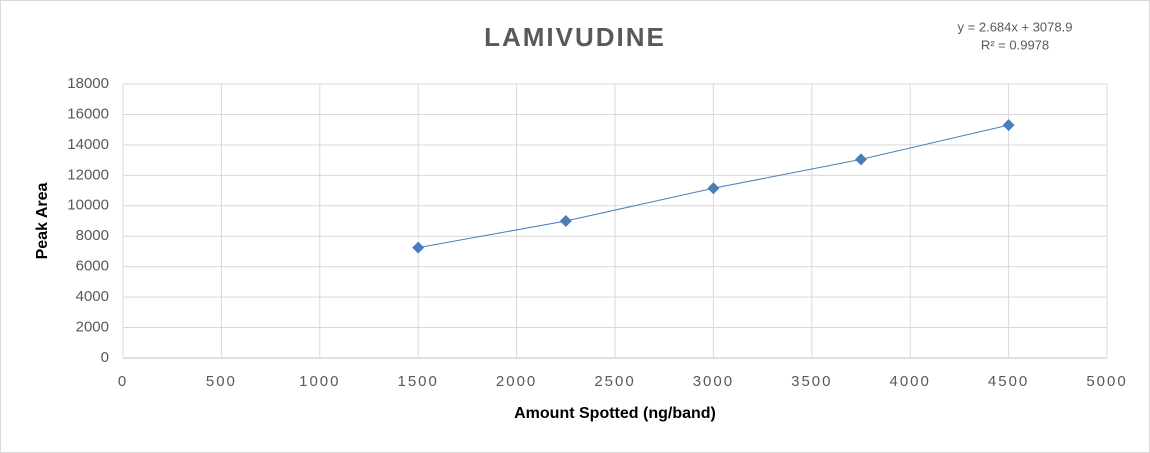 Image resolution: width=1150 pixels, height=453 pixels. What do you see at coordinates (516, 381) in the screenshot?
I see `x-tick-label: 2000` at bounding box center [516, 381].